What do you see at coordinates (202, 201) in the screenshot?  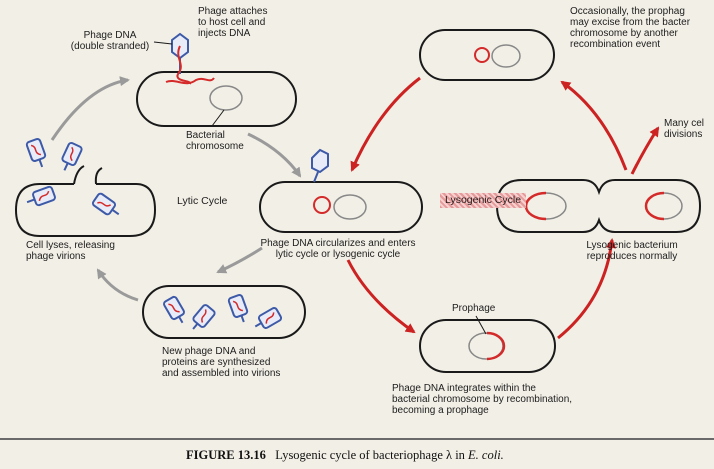 I see `label-lytic-cycle: Lytic Cycle` at bounding box center [202, 201].